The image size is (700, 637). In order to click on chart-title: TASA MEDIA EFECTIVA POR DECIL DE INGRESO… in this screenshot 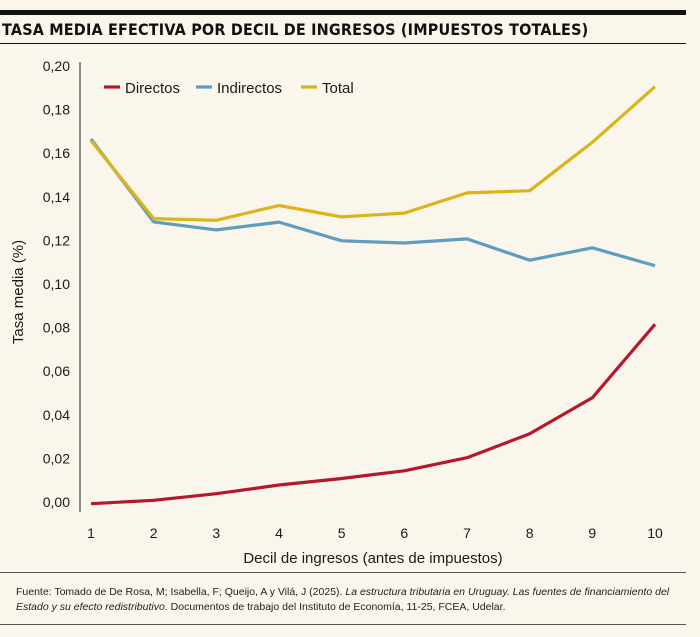, I will do `click(295, 29)`.